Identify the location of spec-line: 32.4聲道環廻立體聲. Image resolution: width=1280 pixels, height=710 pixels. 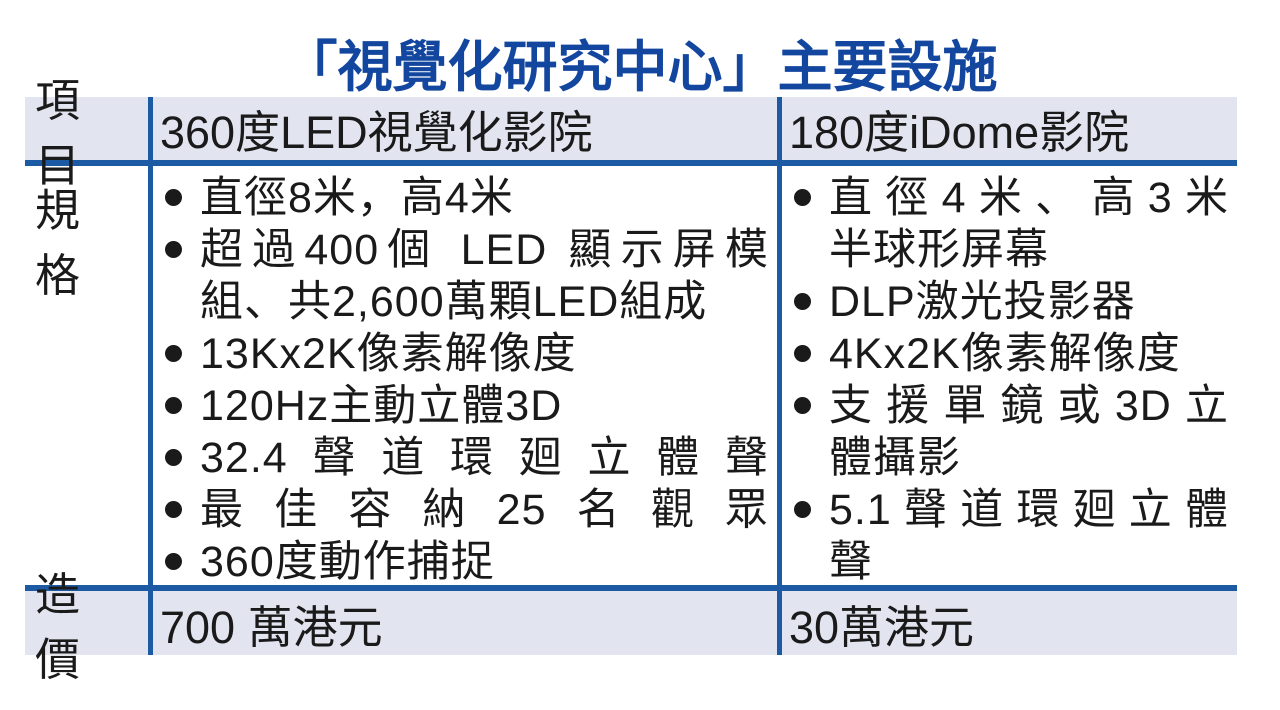
(484, 458).